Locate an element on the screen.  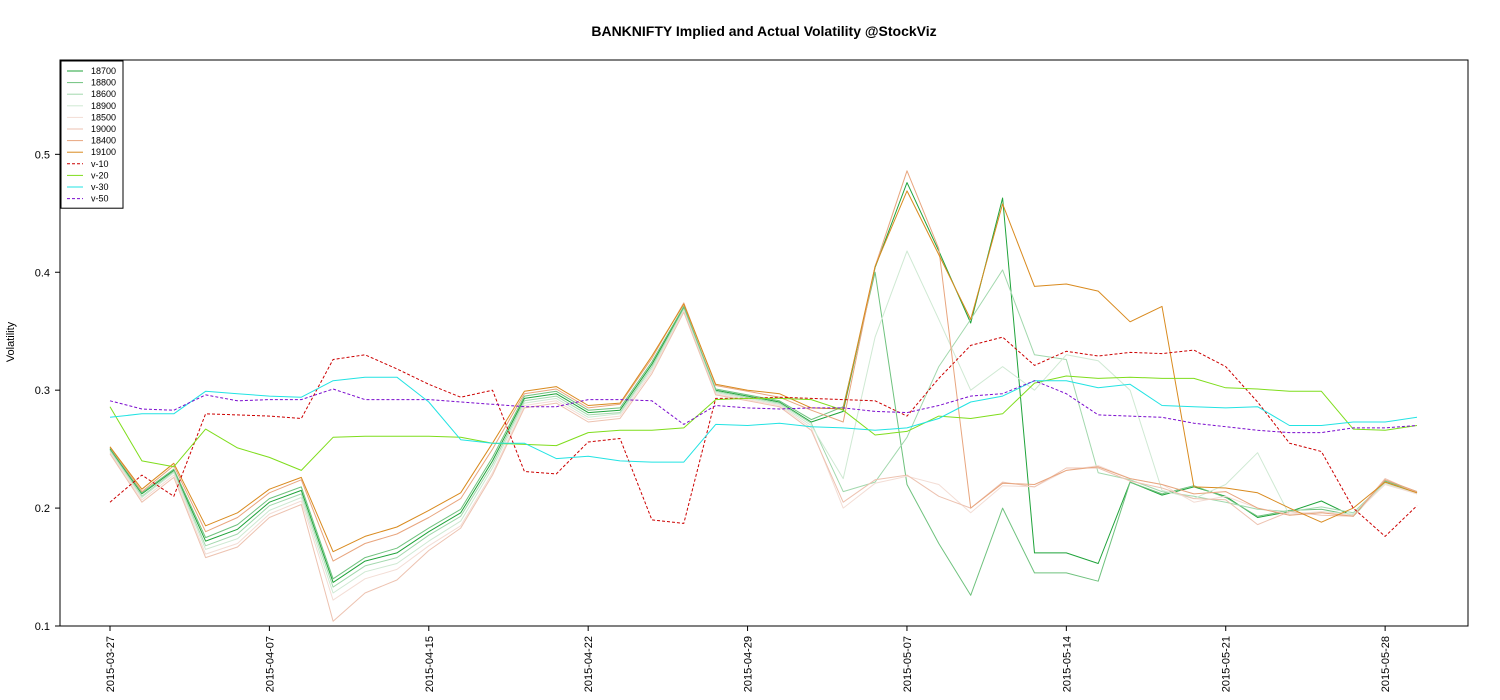
y-axis: 0.1 0.2 0.3 0.4 0.5 is located at coordinates (47, 391).